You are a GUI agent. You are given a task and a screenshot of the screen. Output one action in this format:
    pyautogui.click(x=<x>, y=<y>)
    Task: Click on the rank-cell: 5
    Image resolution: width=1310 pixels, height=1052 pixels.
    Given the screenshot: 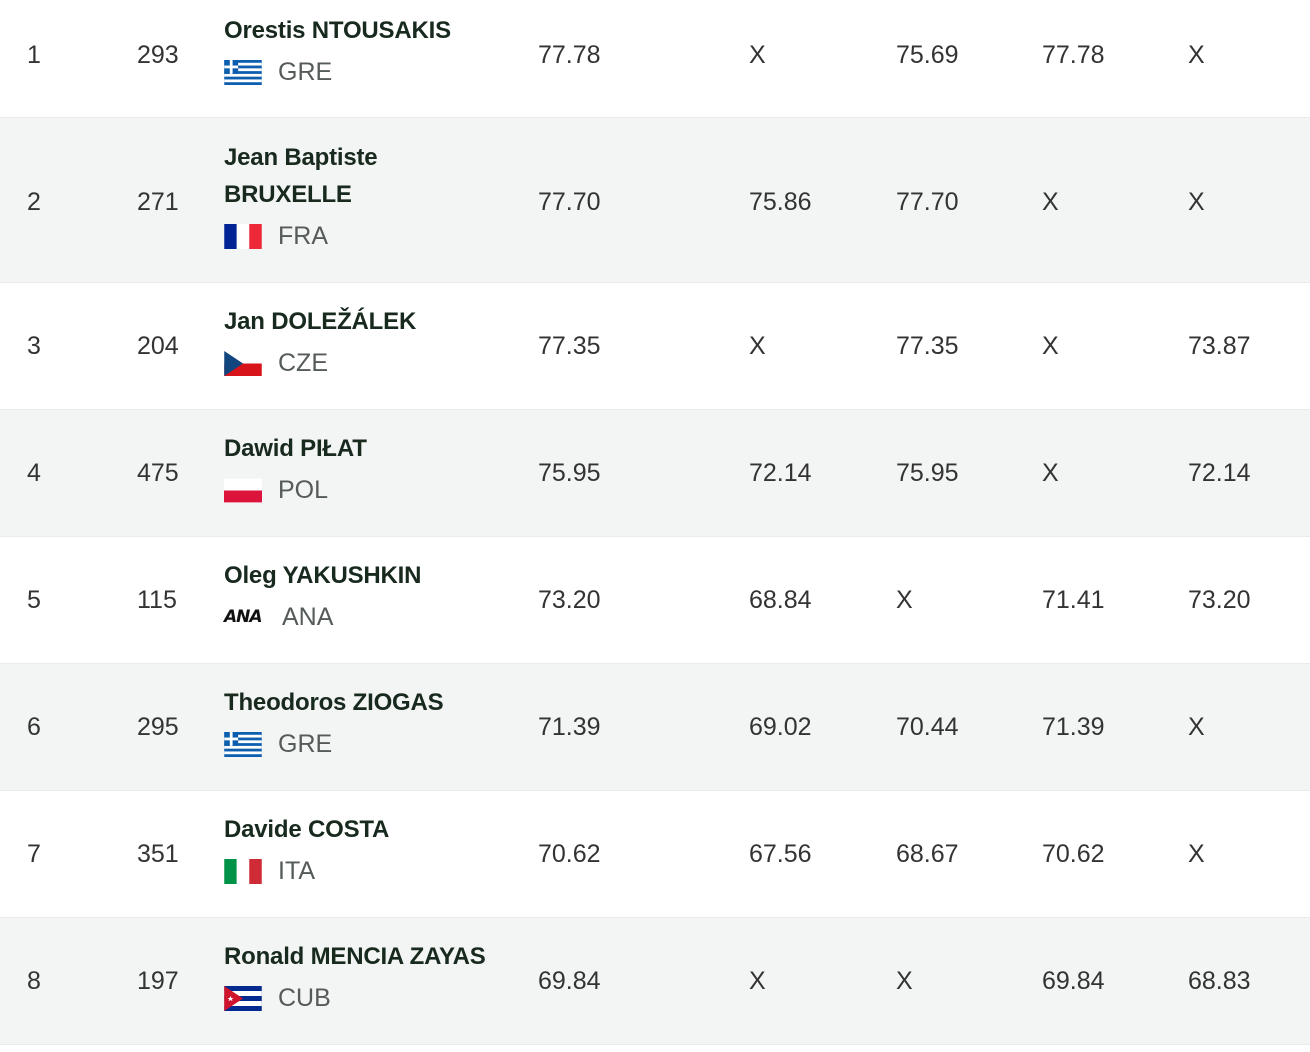 What is the action you would take?
    pyautogui.click(x=34, y=600)
    